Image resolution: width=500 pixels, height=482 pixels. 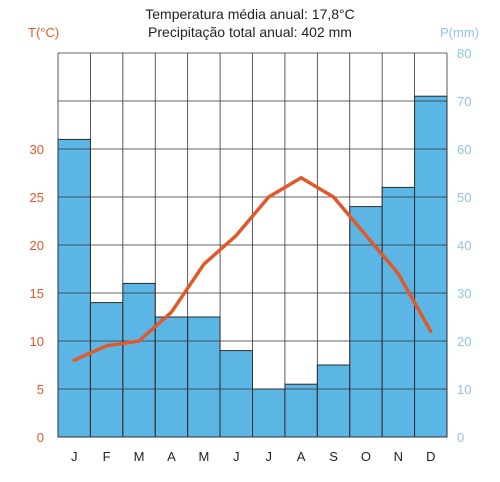 I want to click on y-right-tick-label: 60, so click(x=464, y=149).